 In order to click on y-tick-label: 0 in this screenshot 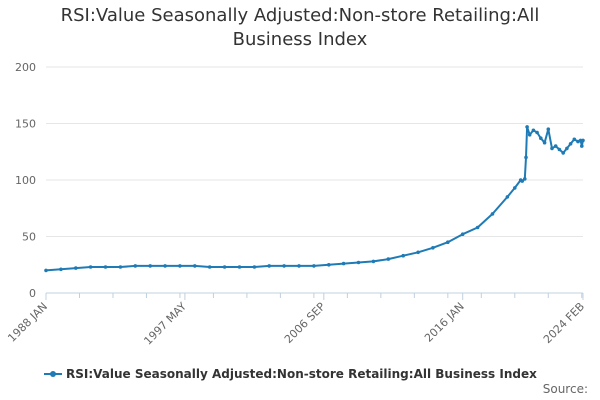, I will do `click(32, 293)`.